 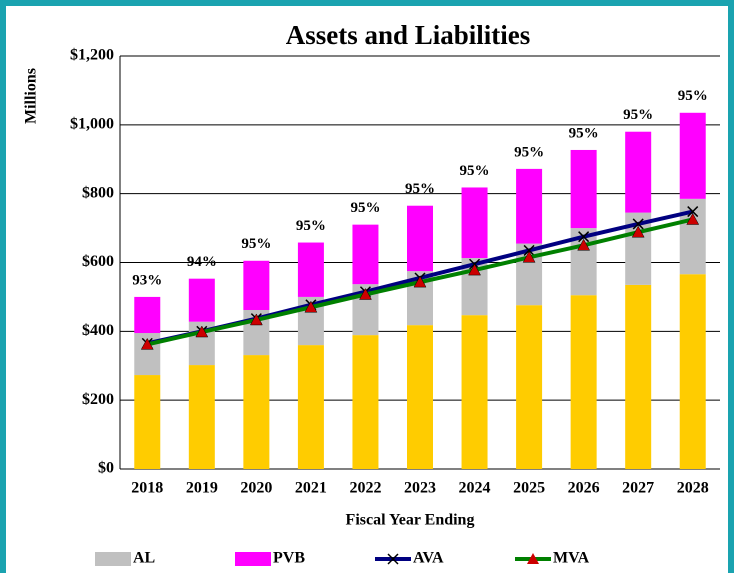 I want to click on y-tick-label: $600, so click(x=98, y=261).